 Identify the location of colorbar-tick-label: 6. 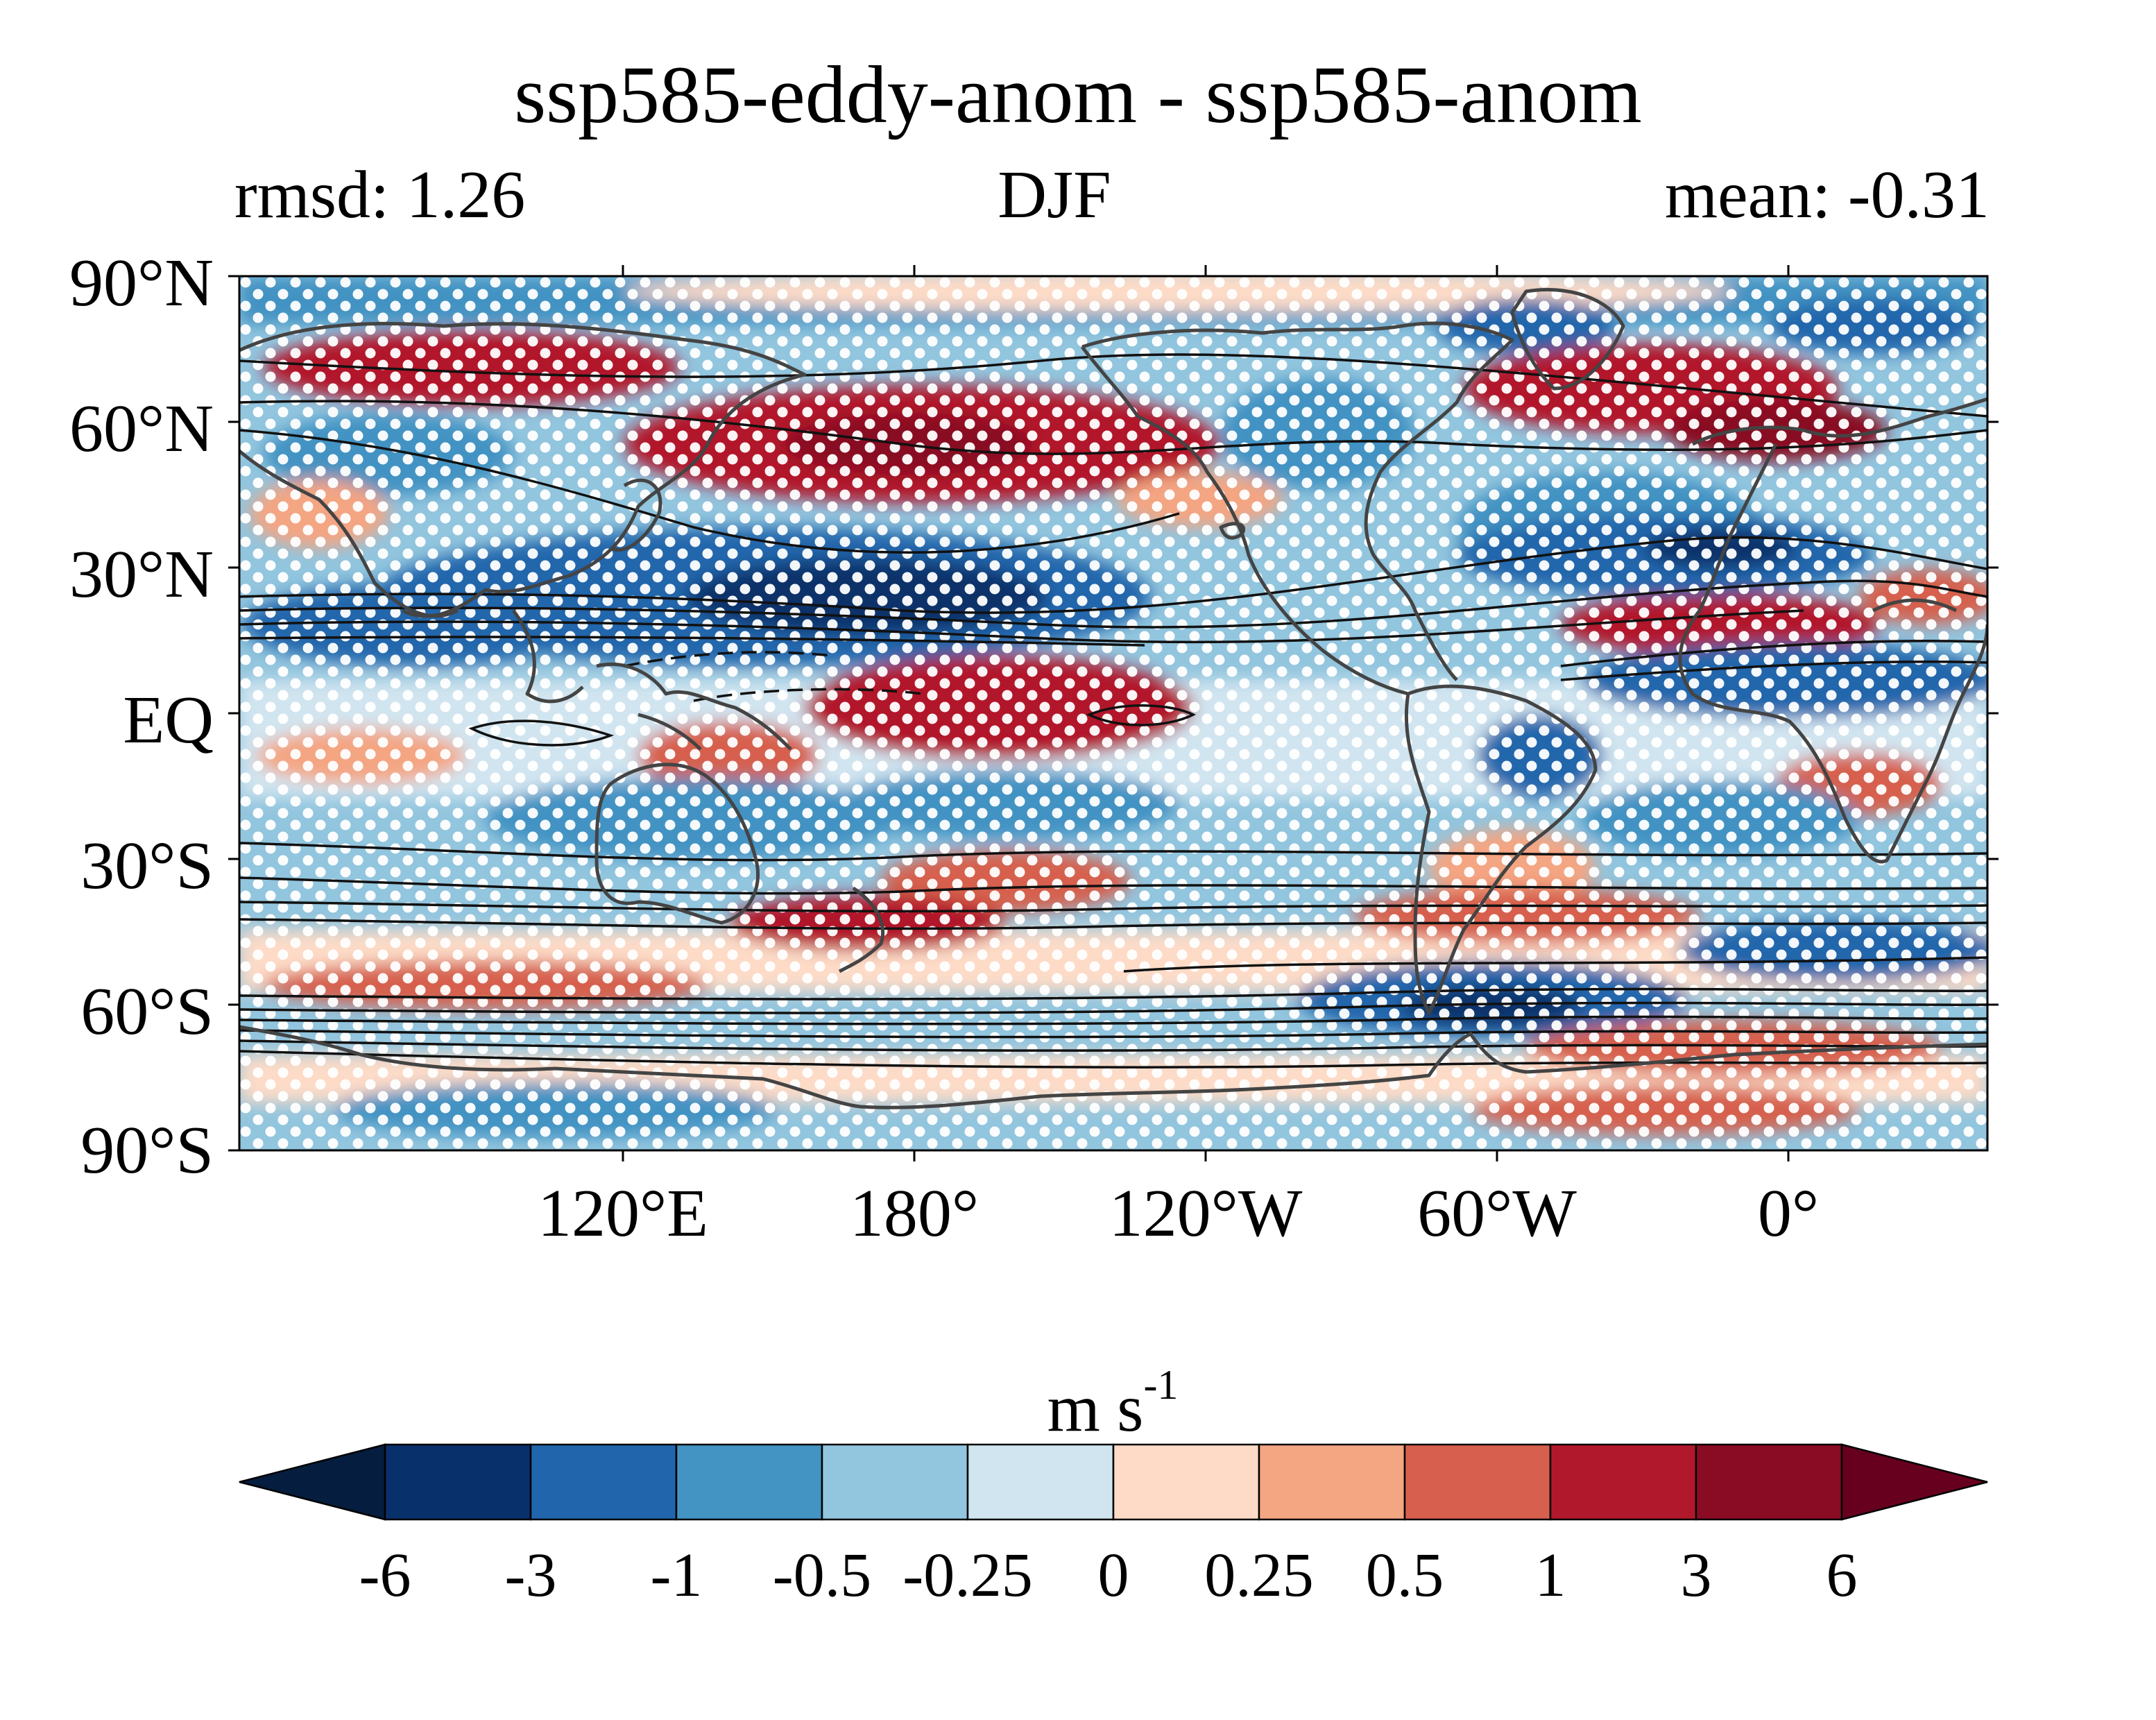
(1842, 1575).